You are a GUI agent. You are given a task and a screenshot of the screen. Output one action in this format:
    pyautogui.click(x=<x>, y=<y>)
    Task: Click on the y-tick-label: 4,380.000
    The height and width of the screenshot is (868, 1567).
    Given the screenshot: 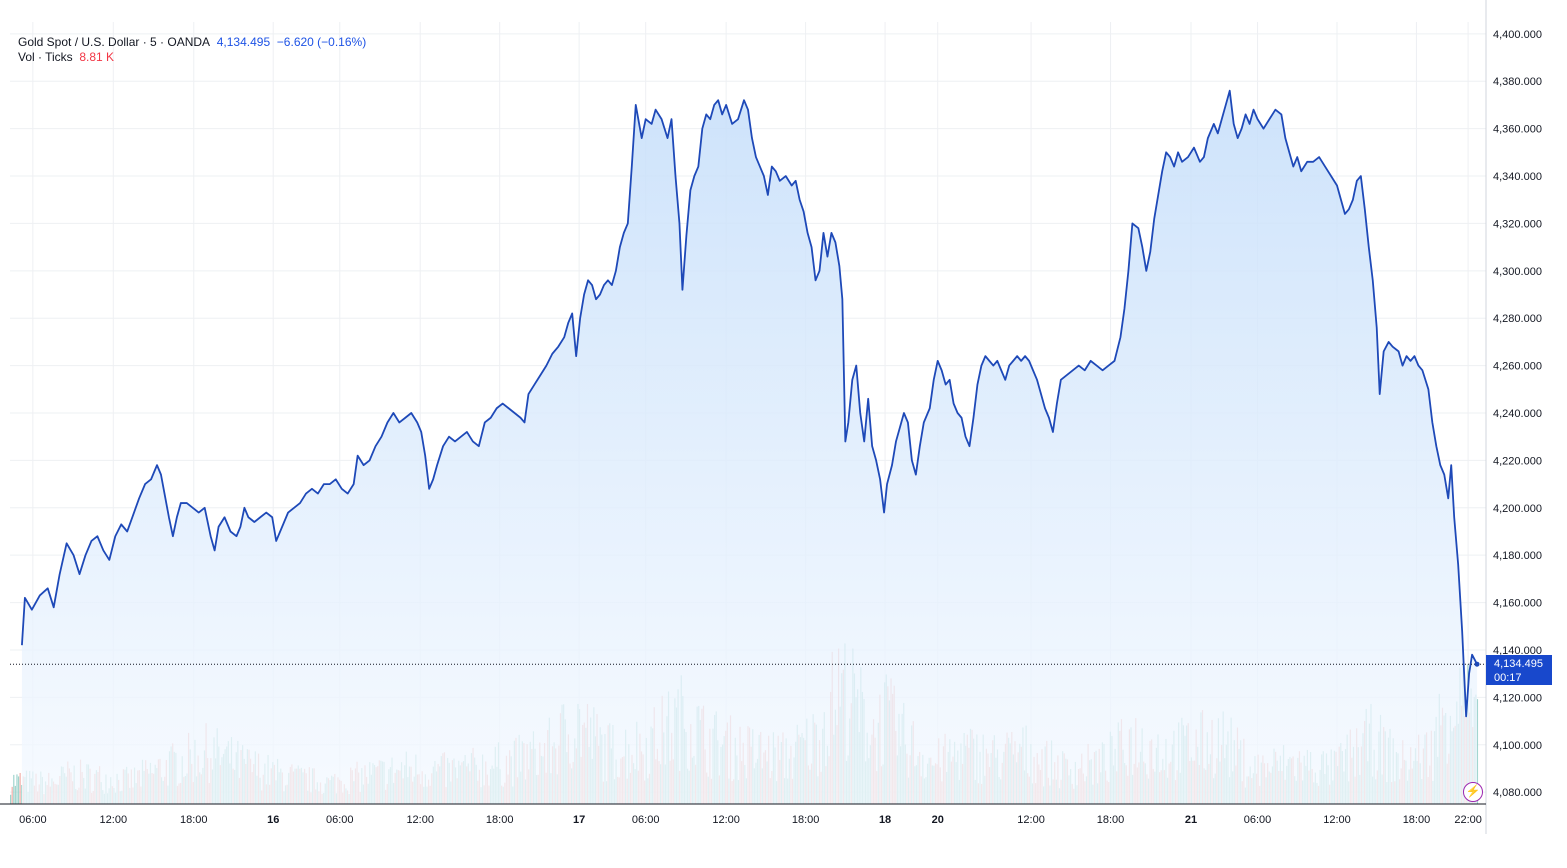 What is the action you would take?
    pyautogui.click(x=1517, y=82)
    